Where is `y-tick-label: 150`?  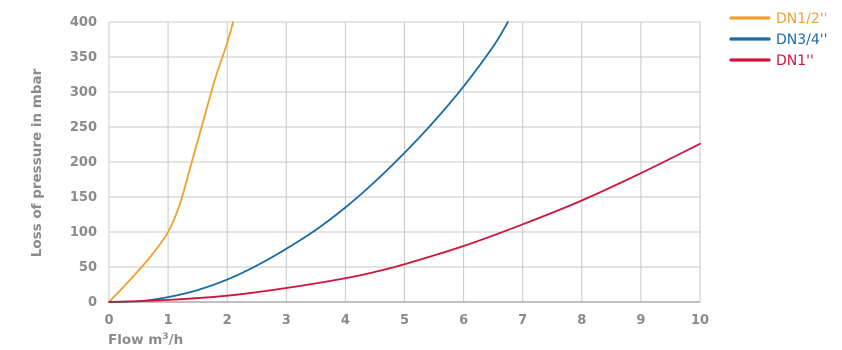 y-tick-label: 150 is located at coordinates (83, 197).